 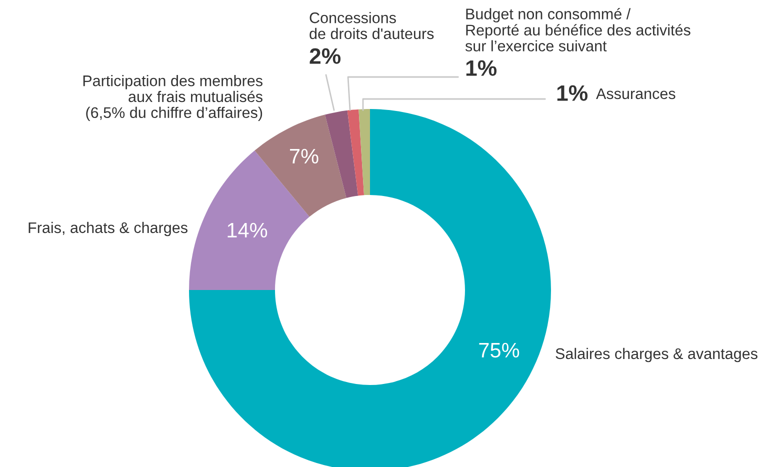 I want to click on slice-label: Assurances, so click(x=636, y=94).